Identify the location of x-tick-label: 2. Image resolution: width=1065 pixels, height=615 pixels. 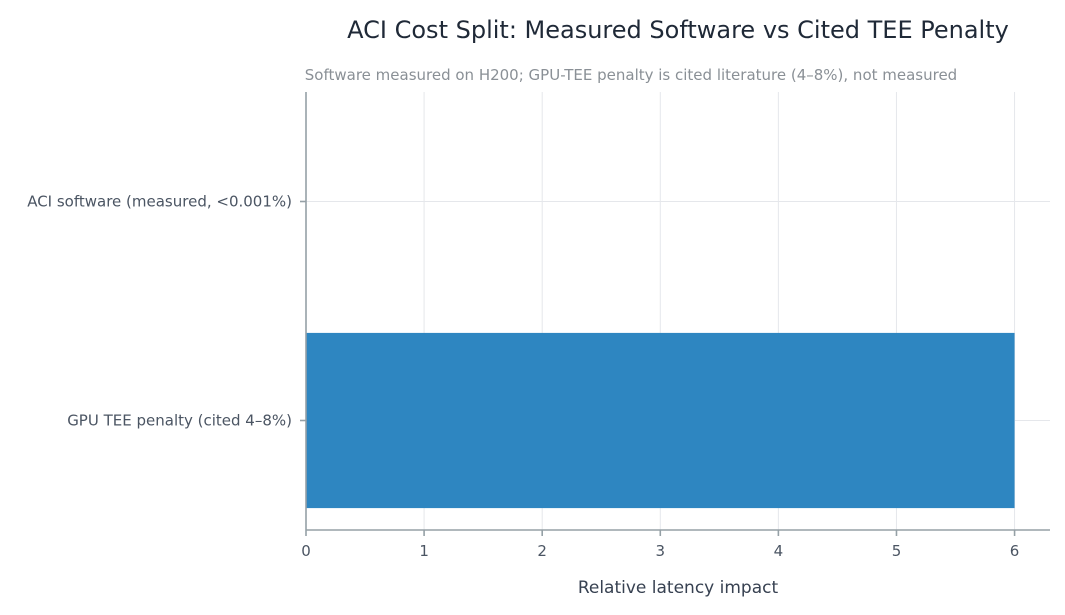
(542, 551).